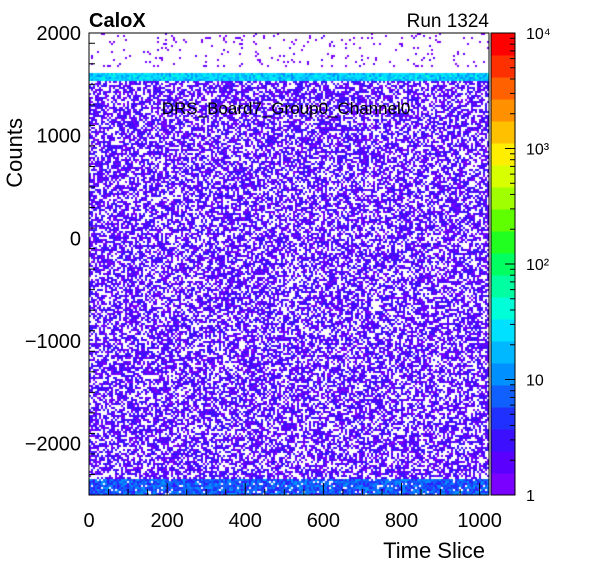 Image resolution: width=596 pixels, height=572 pixels. What do you see at coordinates (88, 521) in the screenshot?
I see `x-tick-label: 0` at bounding box center [88, 521].